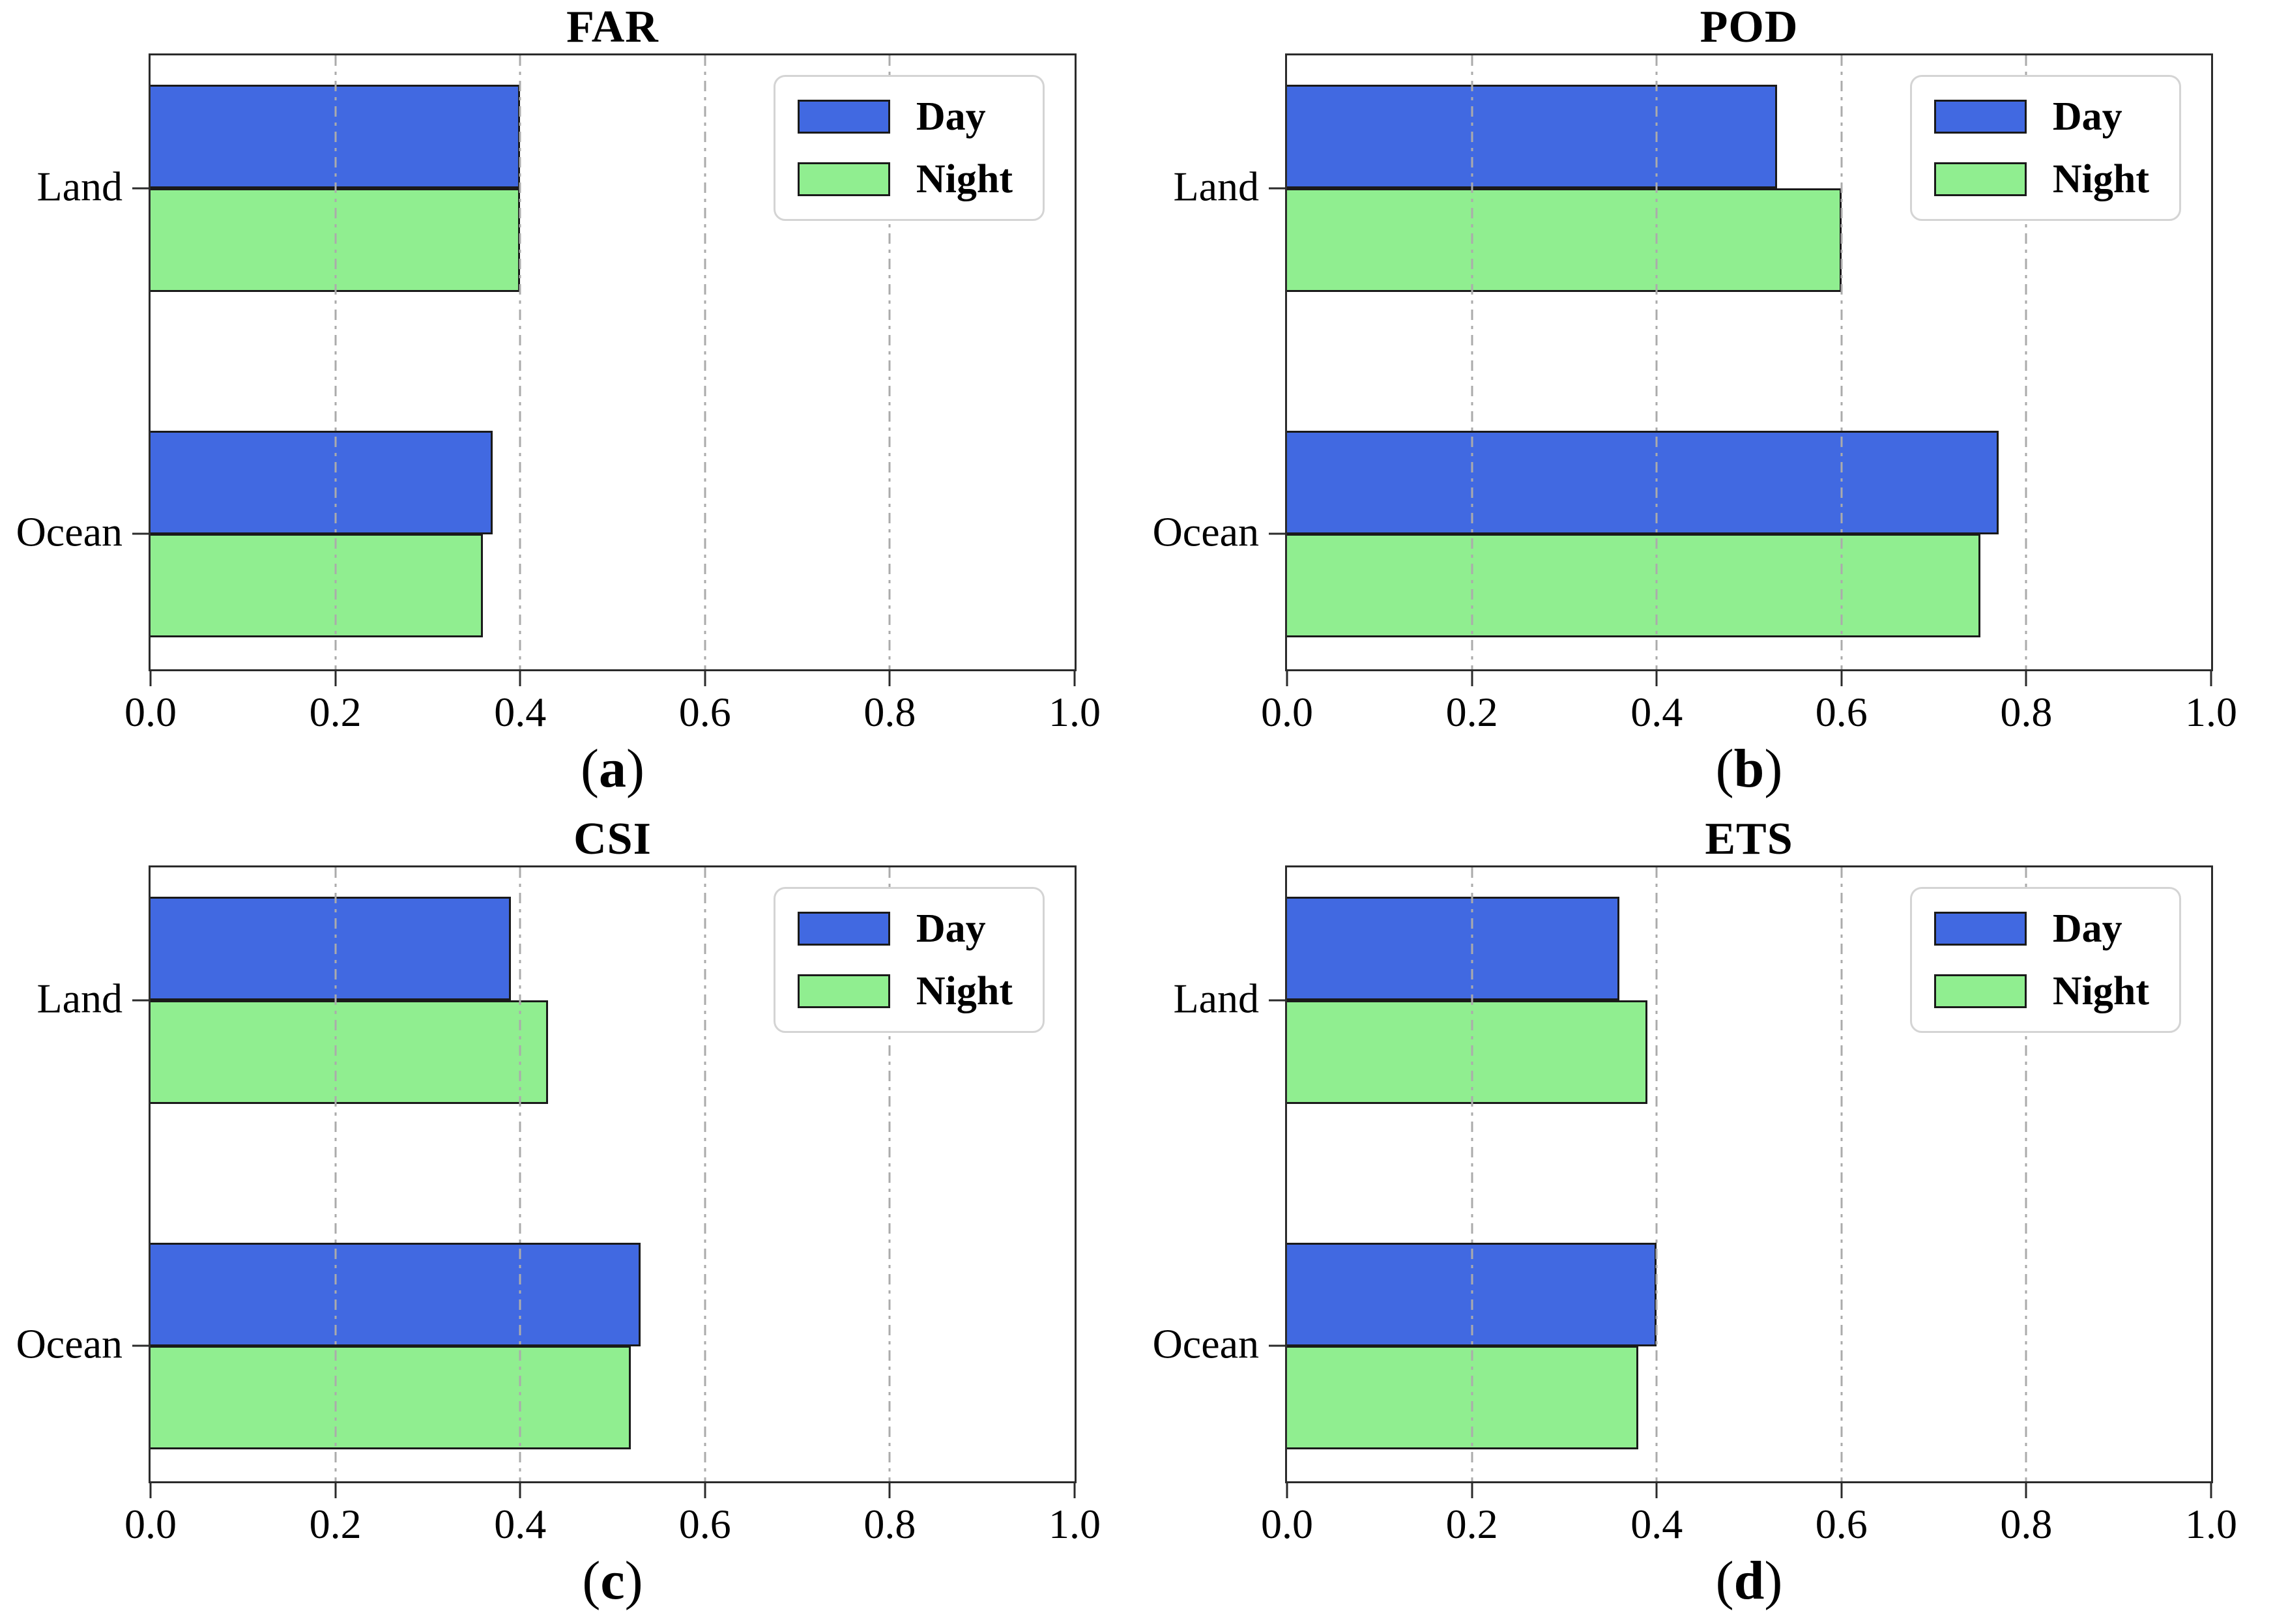 The image size is (2273, 1624). What do you see at coordinates (889, 1174) in the screenshot?
I see `gridline-80pct` at bounding box center [889, 1174].